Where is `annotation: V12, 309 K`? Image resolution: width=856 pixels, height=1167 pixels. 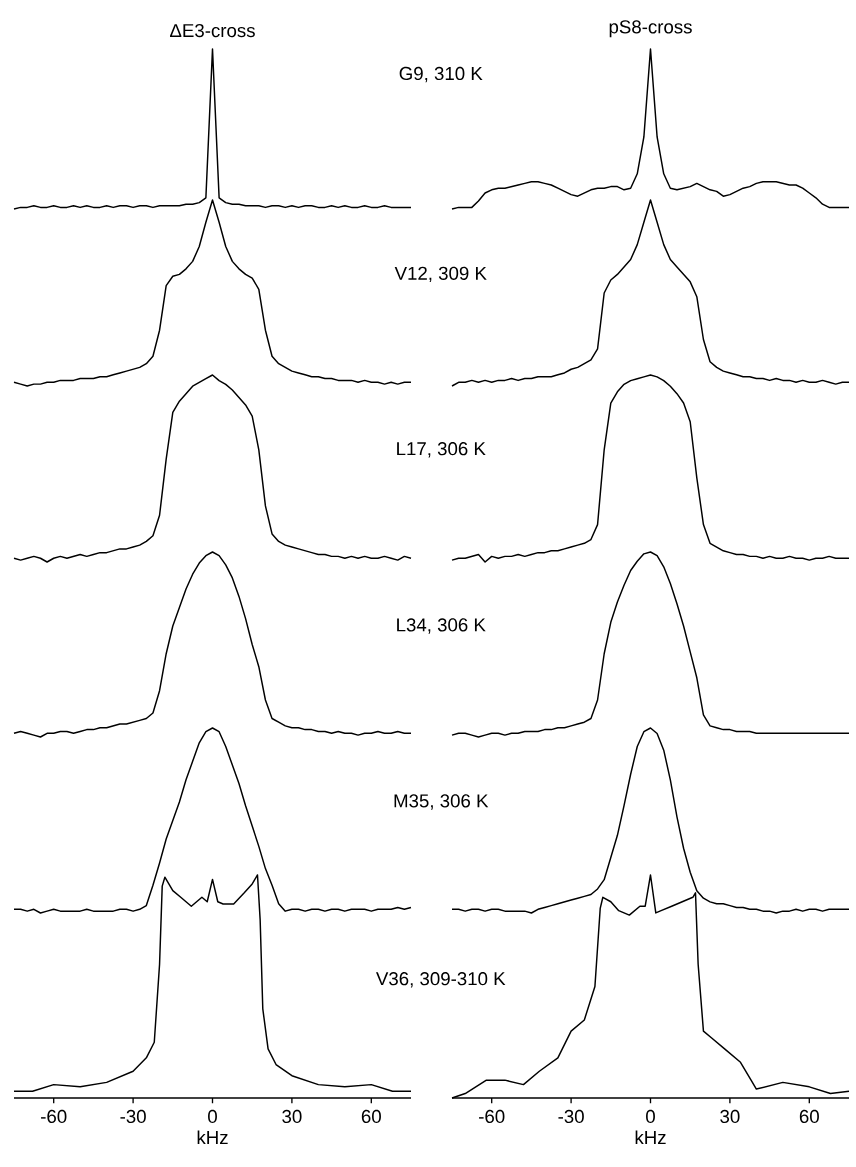 annotation: V12, 309 K is located at coordinates (440, 274).